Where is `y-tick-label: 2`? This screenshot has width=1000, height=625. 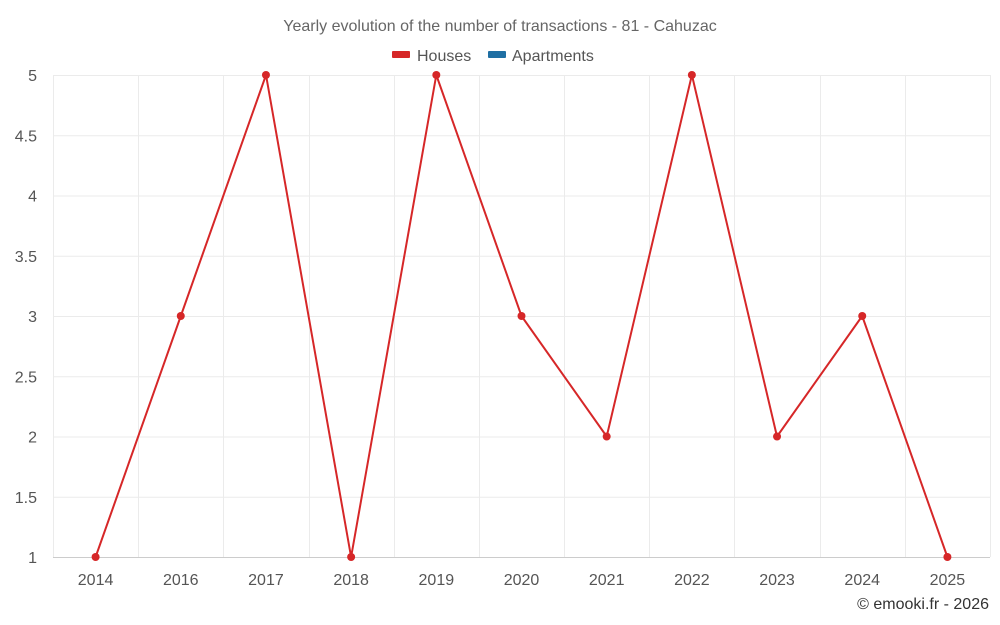 y-tick-label: 2 is located at coordinates (32, 438).